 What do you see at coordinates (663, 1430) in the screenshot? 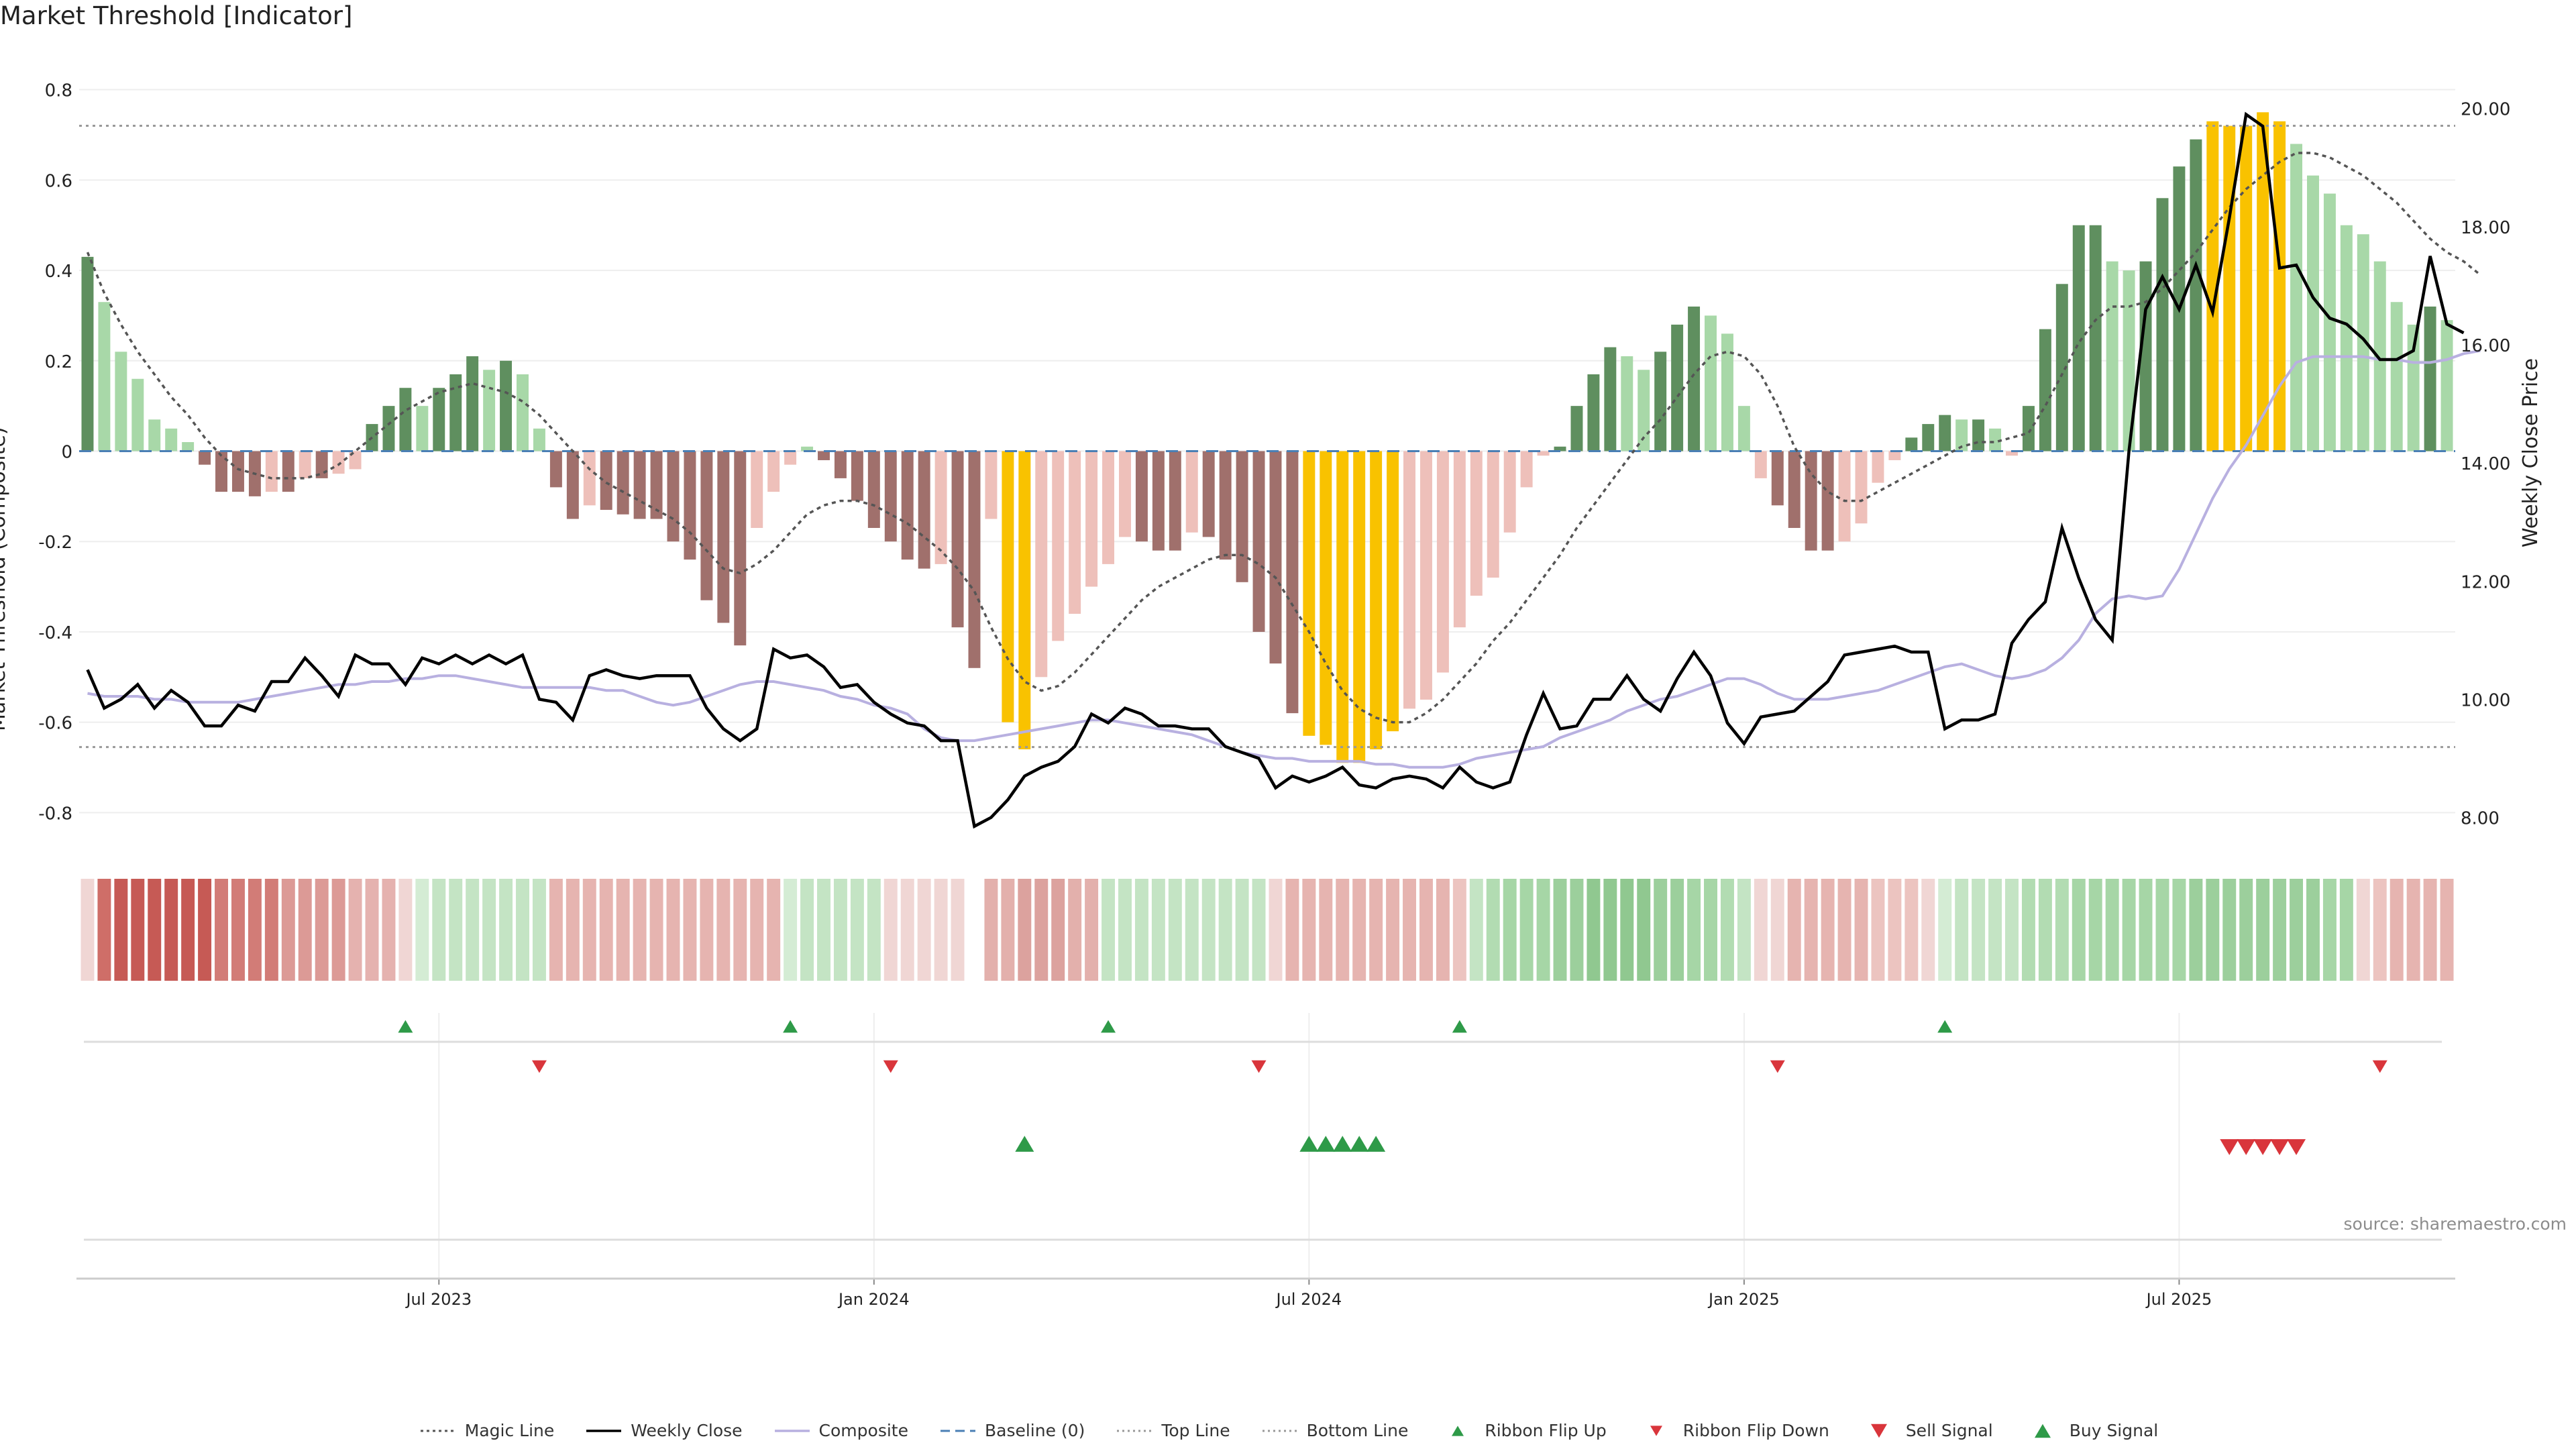
I see `legend-item: Weekly Close` at bounding box center [663, 1430].